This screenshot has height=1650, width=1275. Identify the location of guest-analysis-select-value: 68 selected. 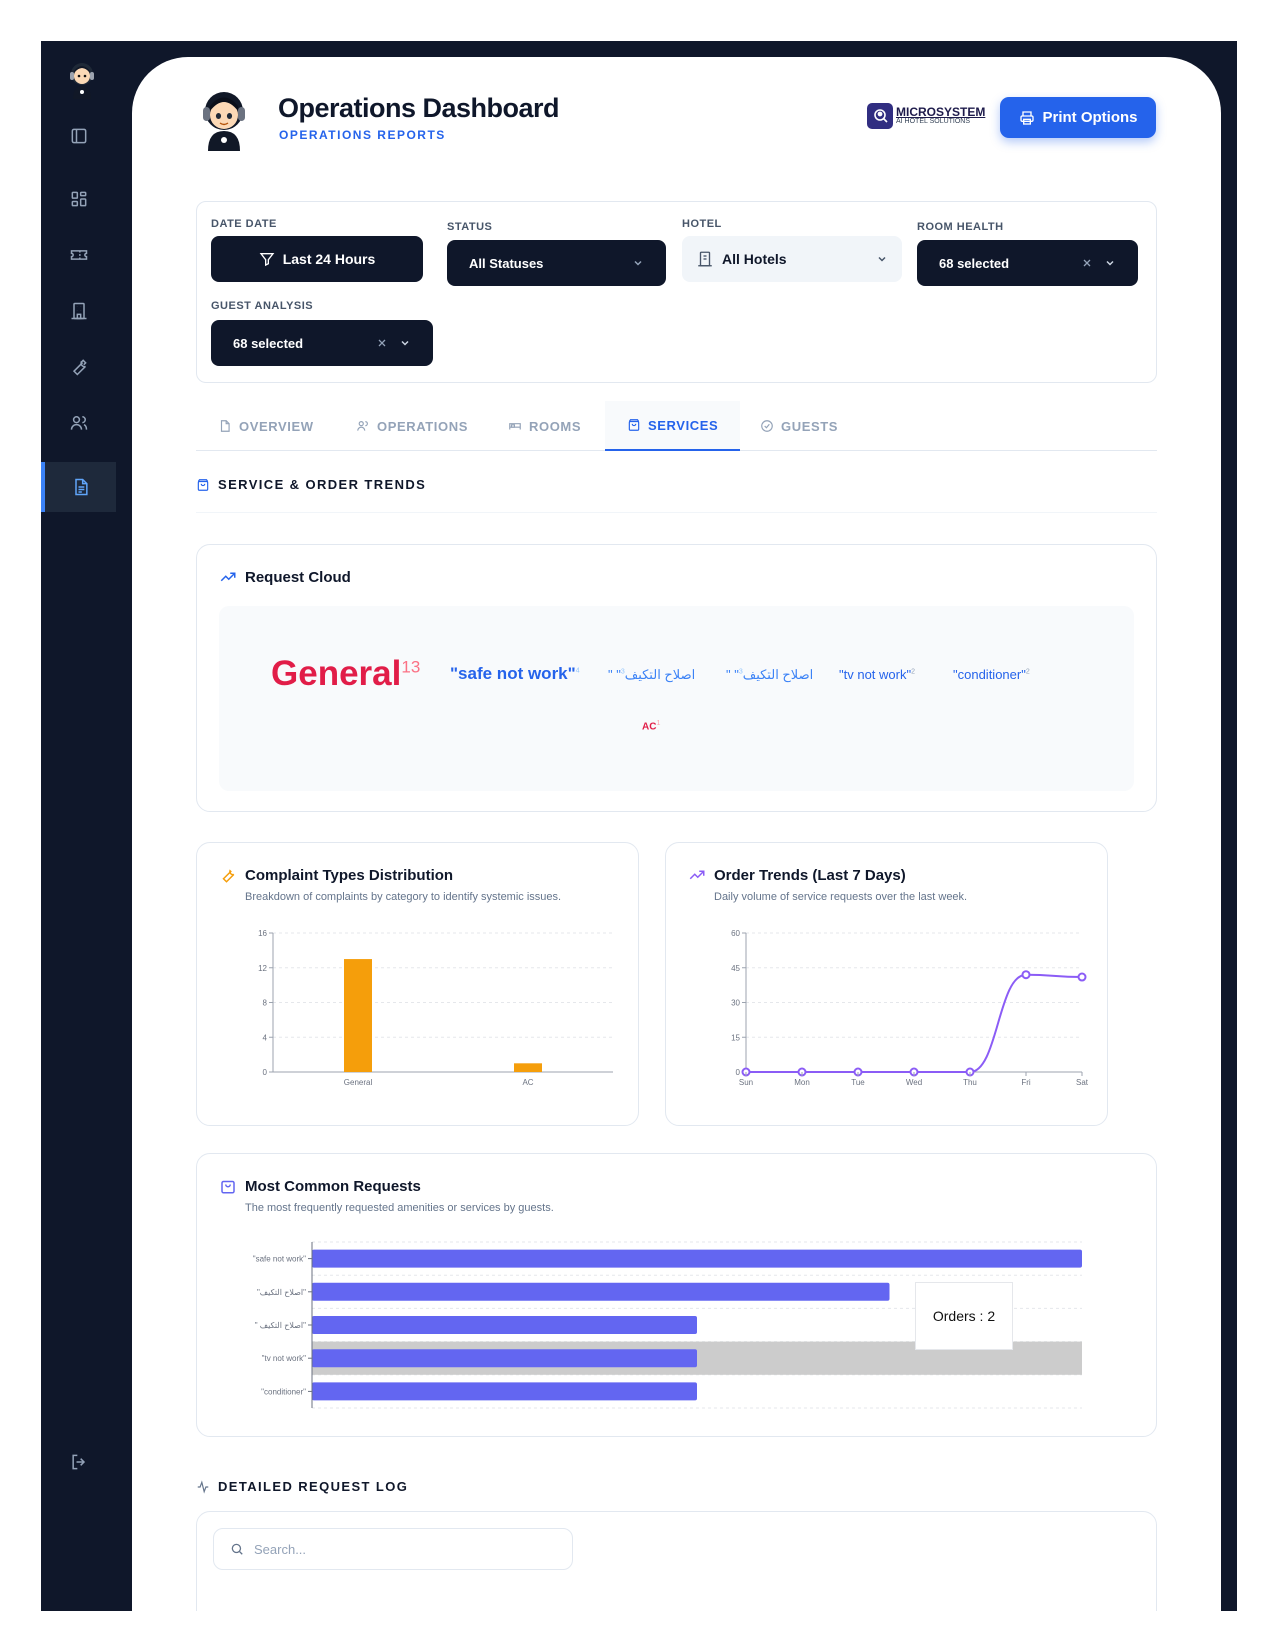
(268, 343).